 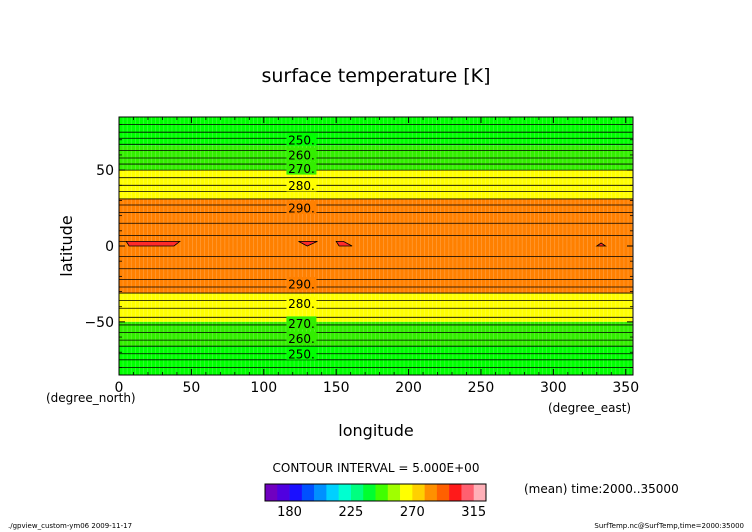 What do you see at coordinates (375, 430) in the screenshot?
I see `x-axis-label: longitude` at bounding box center [375, 430].